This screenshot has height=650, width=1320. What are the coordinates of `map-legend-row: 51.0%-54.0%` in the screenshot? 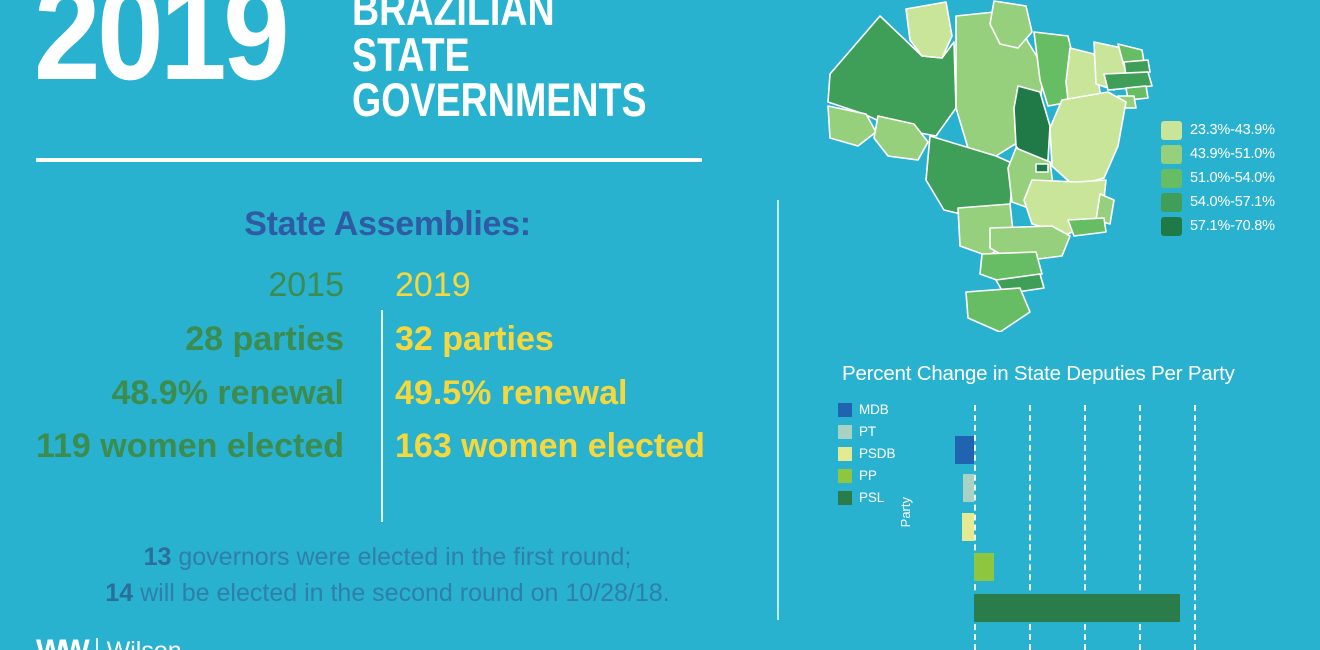 It's located at (1218, 178).